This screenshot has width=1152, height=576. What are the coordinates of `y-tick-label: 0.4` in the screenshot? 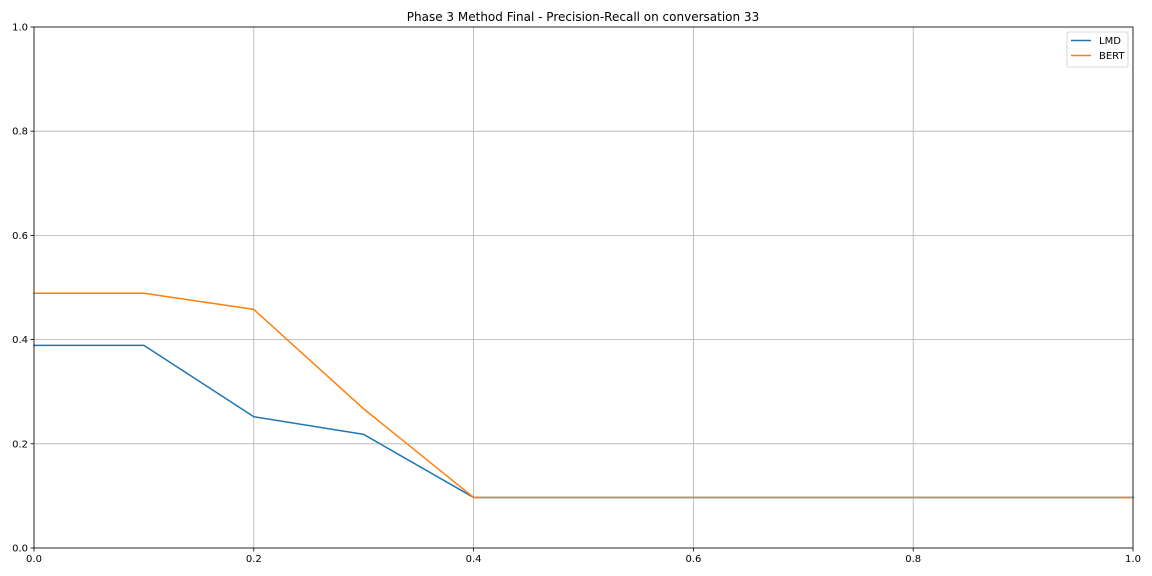 It's located at (20, 340).